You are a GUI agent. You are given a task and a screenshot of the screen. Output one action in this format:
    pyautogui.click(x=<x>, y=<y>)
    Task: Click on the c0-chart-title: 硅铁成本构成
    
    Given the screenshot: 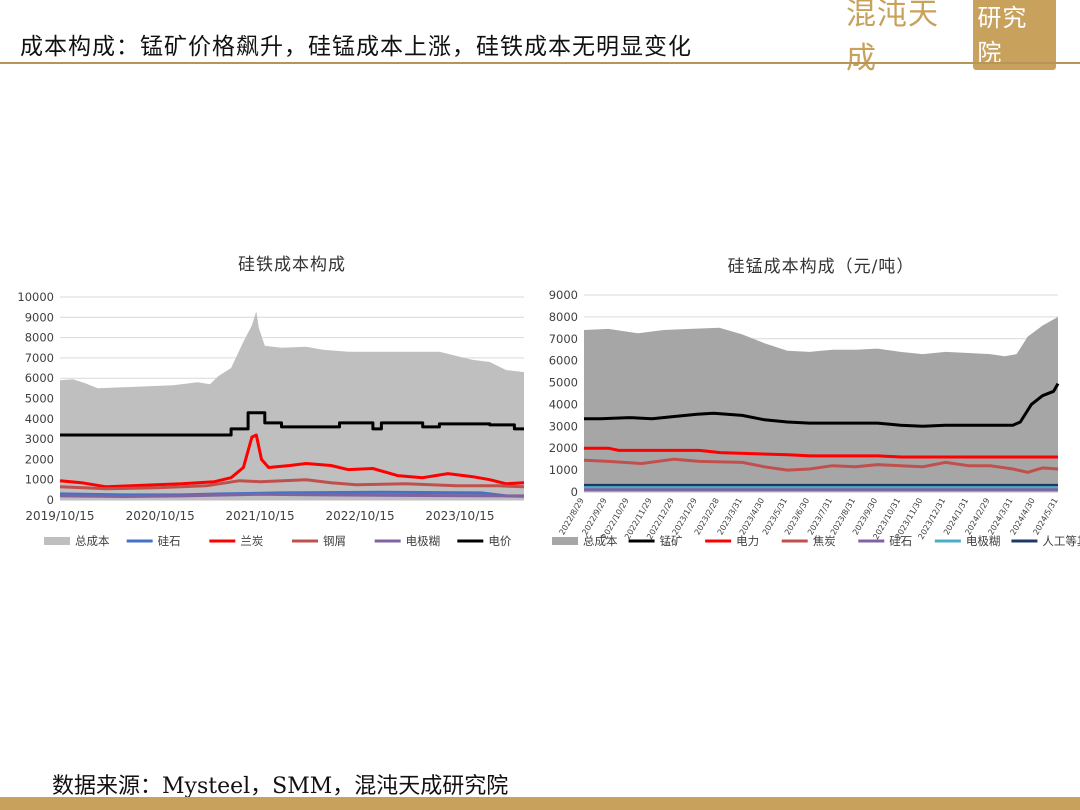 What is the action you would take?
    pyautogui.click(x=292, y=265)
    